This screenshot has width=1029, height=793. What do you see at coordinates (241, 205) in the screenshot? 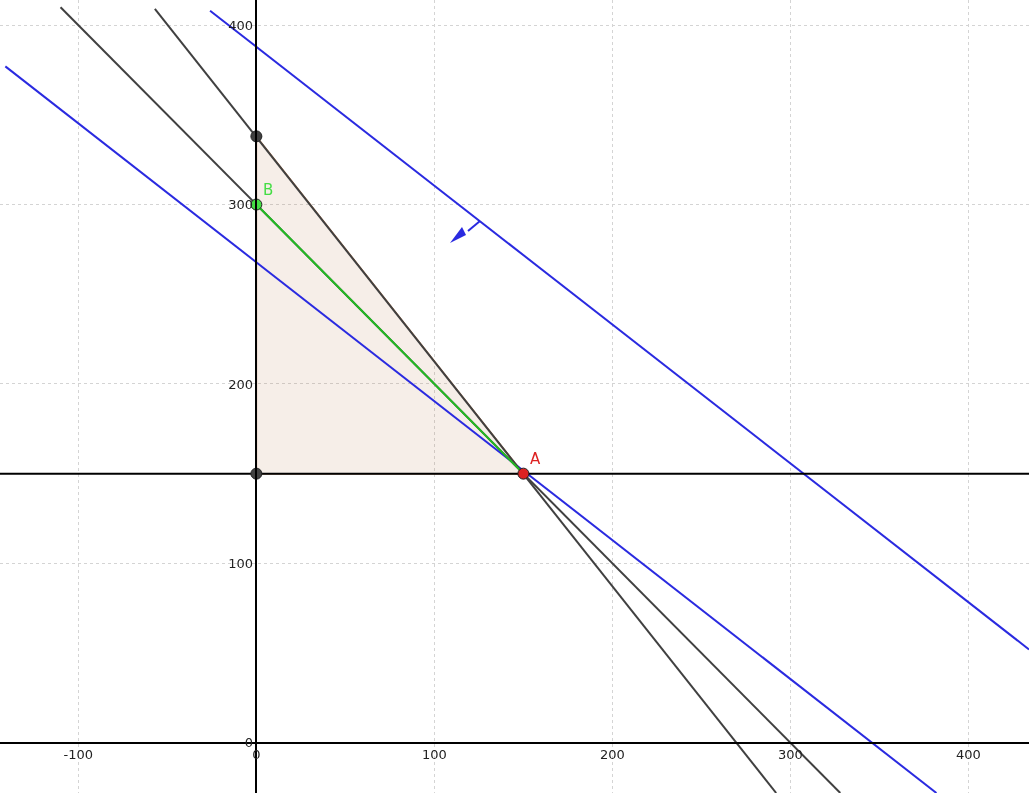
I see `y-tick-label: 300` at bounding box center [241, 205].